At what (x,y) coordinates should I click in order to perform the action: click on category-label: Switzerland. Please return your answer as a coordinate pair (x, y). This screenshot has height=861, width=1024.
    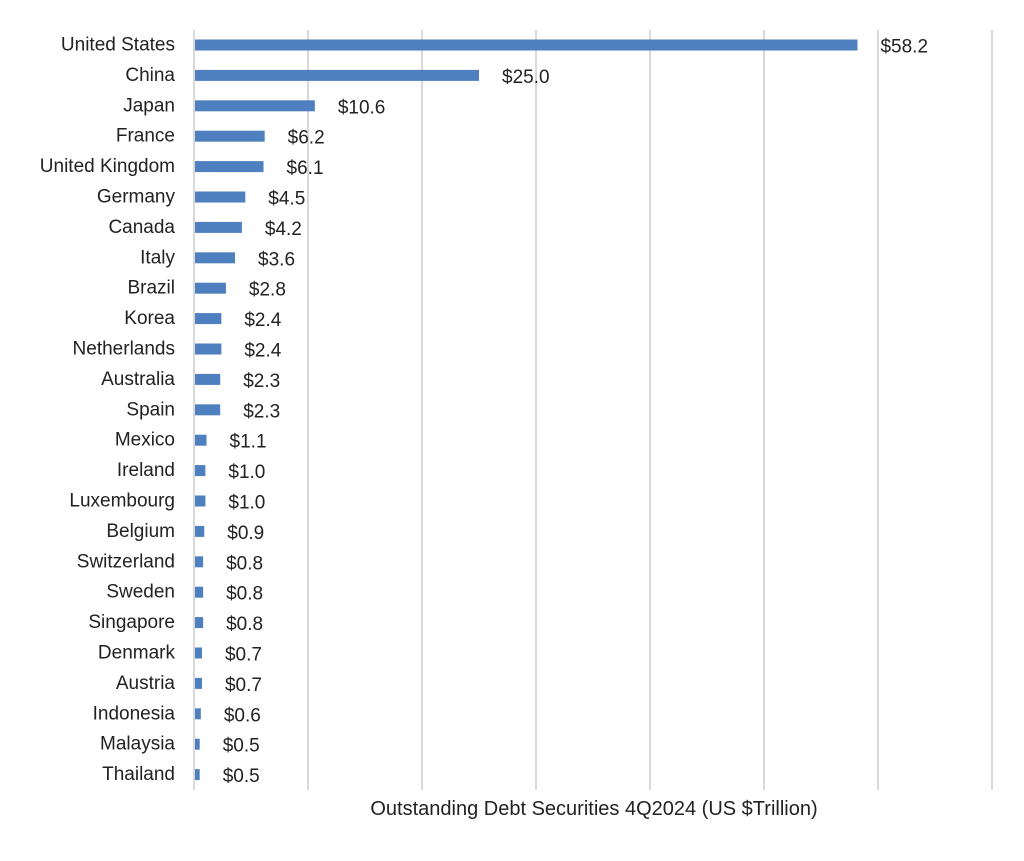
    Looking at the image, I should click on (126, 561).